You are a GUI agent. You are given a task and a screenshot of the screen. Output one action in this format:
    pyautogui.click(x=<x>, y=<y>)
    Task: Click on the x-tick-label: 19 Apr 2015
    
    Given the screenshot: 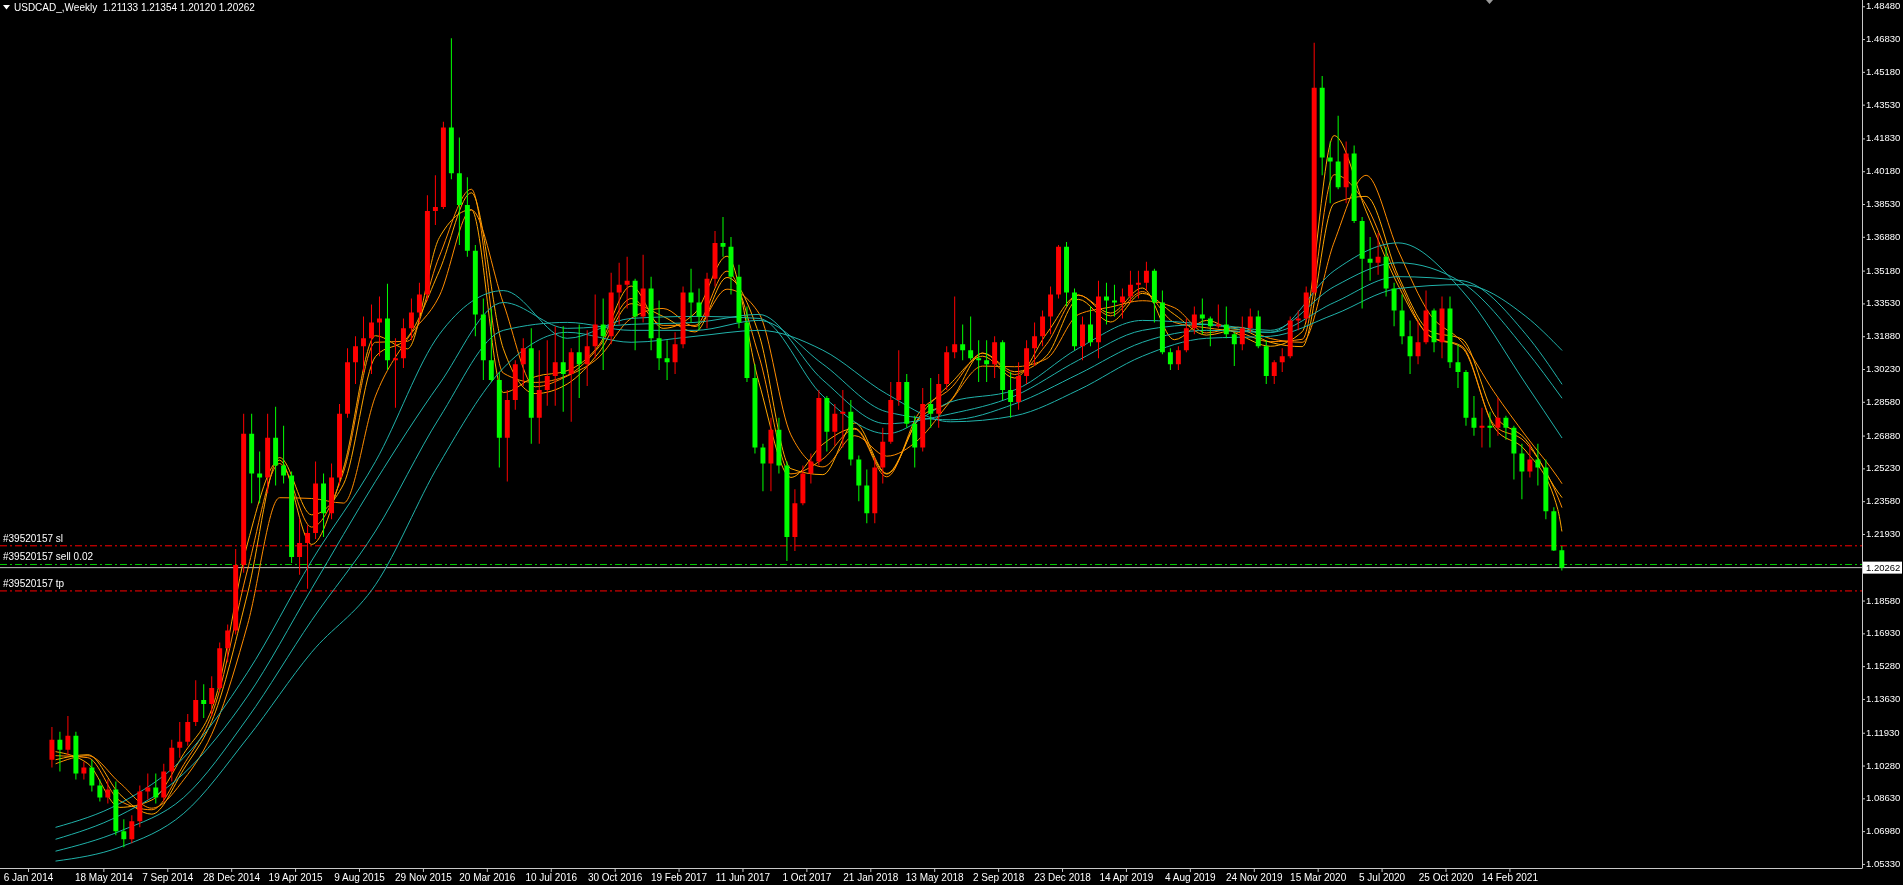 What is the action you would take?
    pyautogui.click(x=295, y=877)
    